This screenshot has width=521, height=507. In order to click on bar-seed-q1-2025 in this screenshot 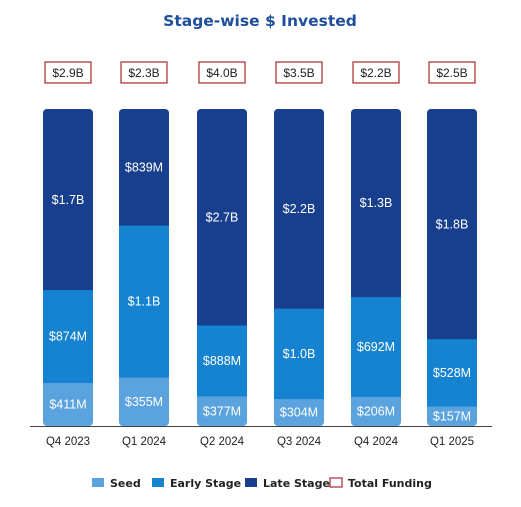, I will do `click(452, 415)`.